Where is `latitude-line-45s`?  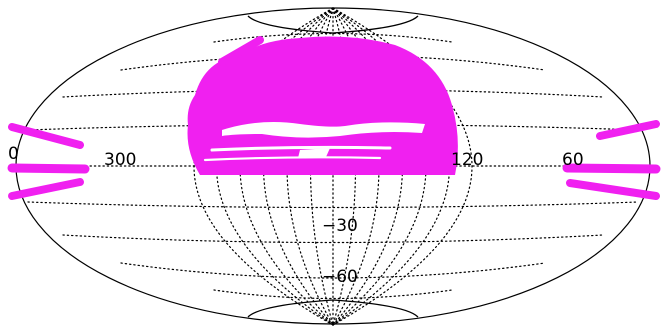
latitude-line-45s is located at coordinates (333, 270).